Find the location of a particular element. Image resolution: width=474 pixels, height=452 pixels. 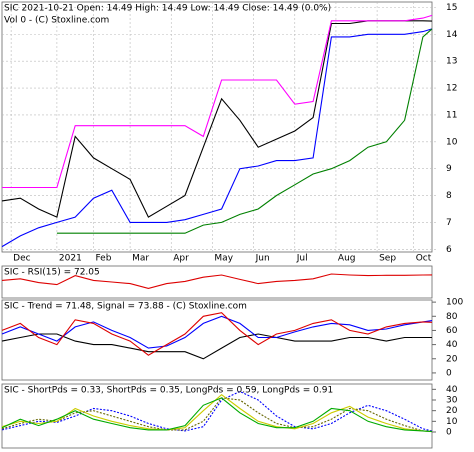

y-tick-label: 8 is located at coordinates (449, 196).